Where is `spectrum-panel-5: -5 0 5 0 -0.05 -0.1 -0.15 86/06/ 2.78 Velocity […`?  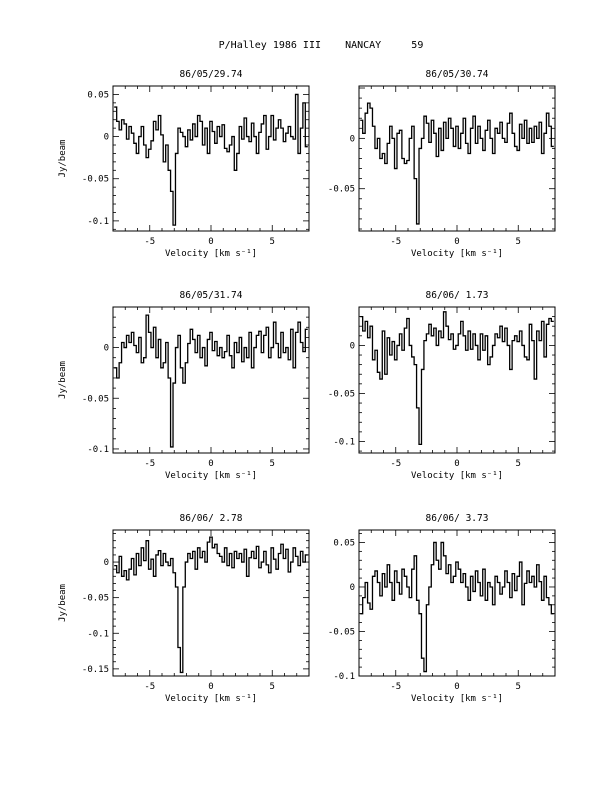
spectrum-panel-5: -5 0 5 0 -0.05 -0.1 -0.15 86/06/ 2.78 Velocity [… is located at coordinates (184, 608).